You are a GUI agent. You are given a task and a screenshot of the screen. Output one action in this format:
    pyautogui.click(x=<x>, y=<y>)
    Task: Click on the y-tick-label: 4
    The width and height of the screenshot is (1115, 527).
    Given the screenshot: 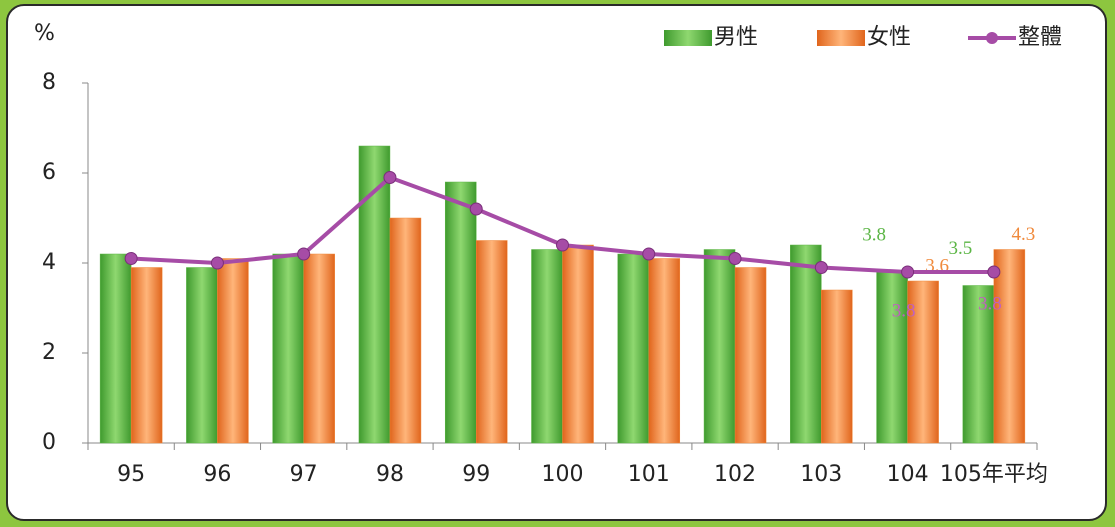 What is the action you would take?
    pyautogui.click(x=49, y=262)
    